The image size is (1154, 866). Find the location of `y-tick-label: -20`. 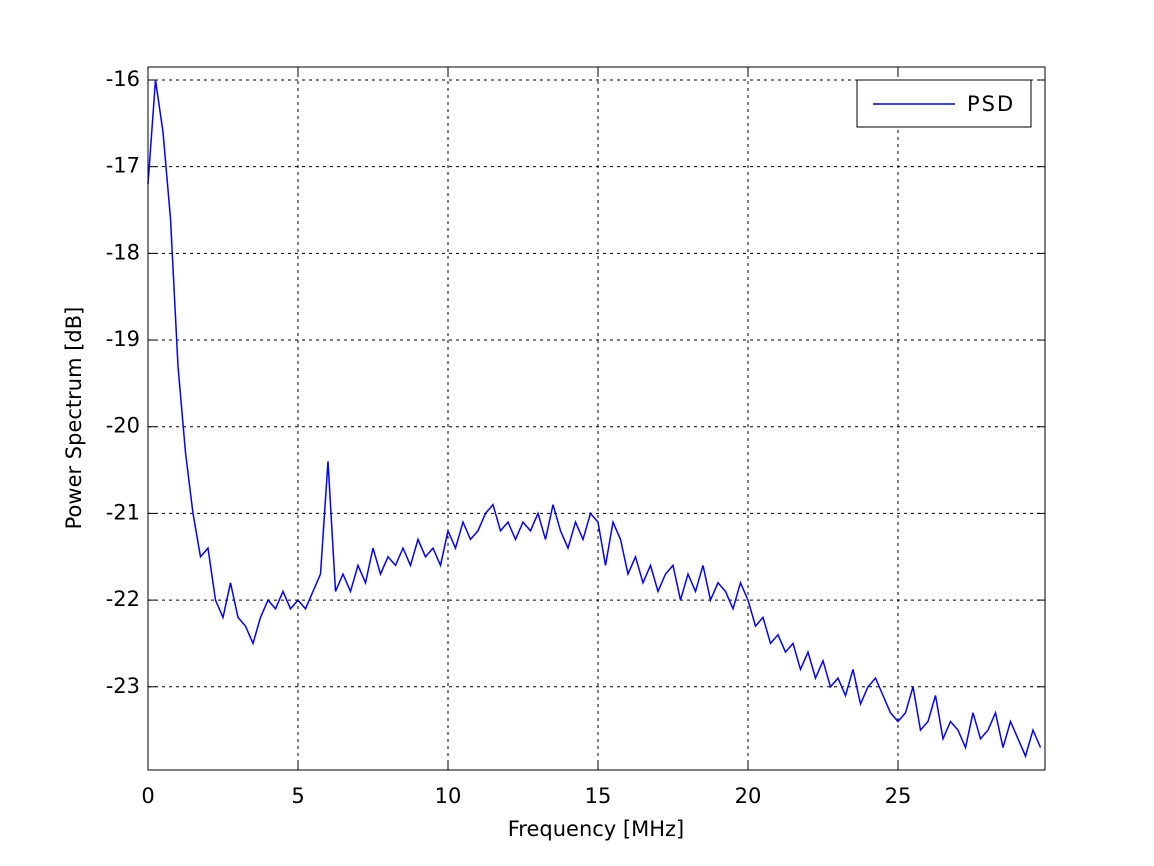

y-tick-label: -20 is located at coordinates (123, 426).